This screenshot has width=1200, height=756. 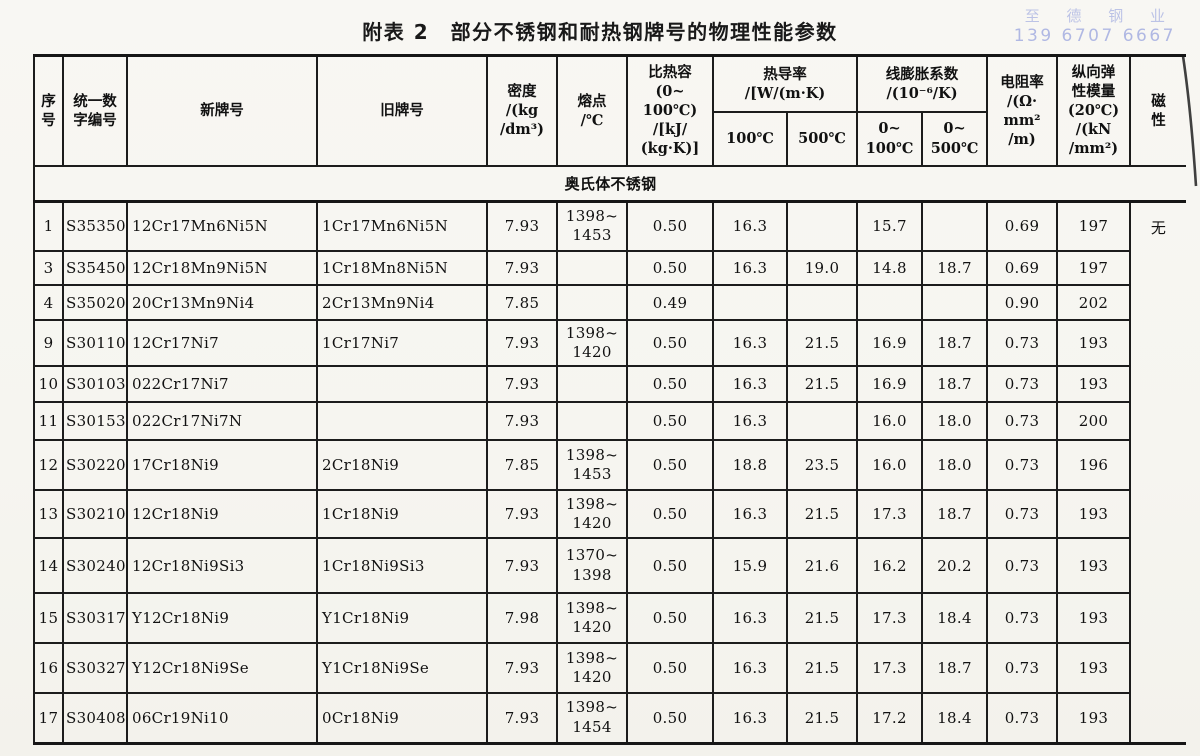 What do you see at coordinates (600, 32) in the screenshot?
I see `page-title: 附表 2 部分不锈钢和耐热钢牌号的物理性能参数` at bounding box center [600, 32].